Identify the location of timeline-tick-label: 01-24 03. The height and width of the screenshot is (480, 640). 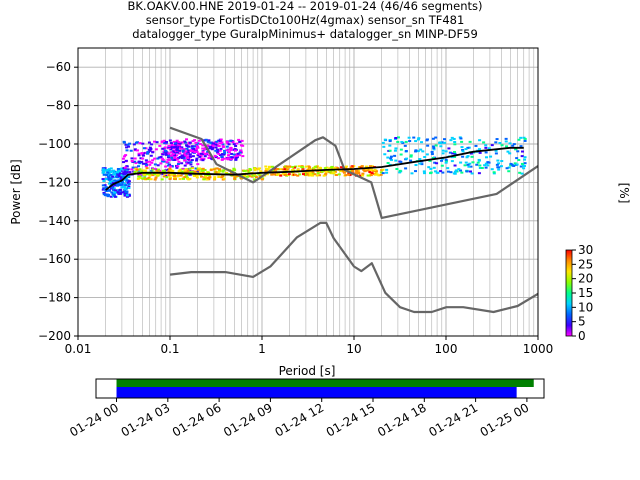
(146, 419).